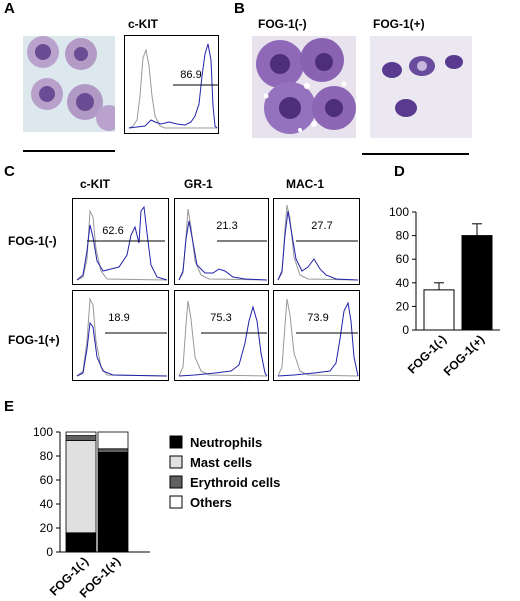  Describe the element at coordinates (9, 8) in the screenshot. I see `panel-a-letter: A` at that location.